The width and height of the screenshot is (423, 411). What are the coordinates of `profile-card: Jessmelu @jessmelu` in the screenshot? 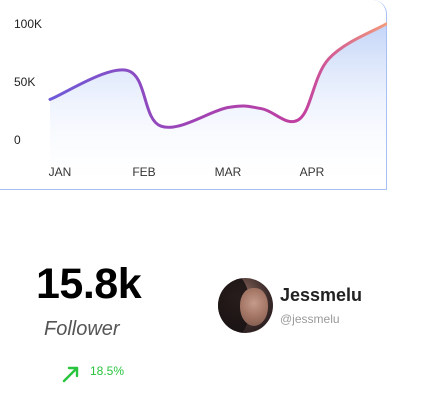 It's located at (290, 305).